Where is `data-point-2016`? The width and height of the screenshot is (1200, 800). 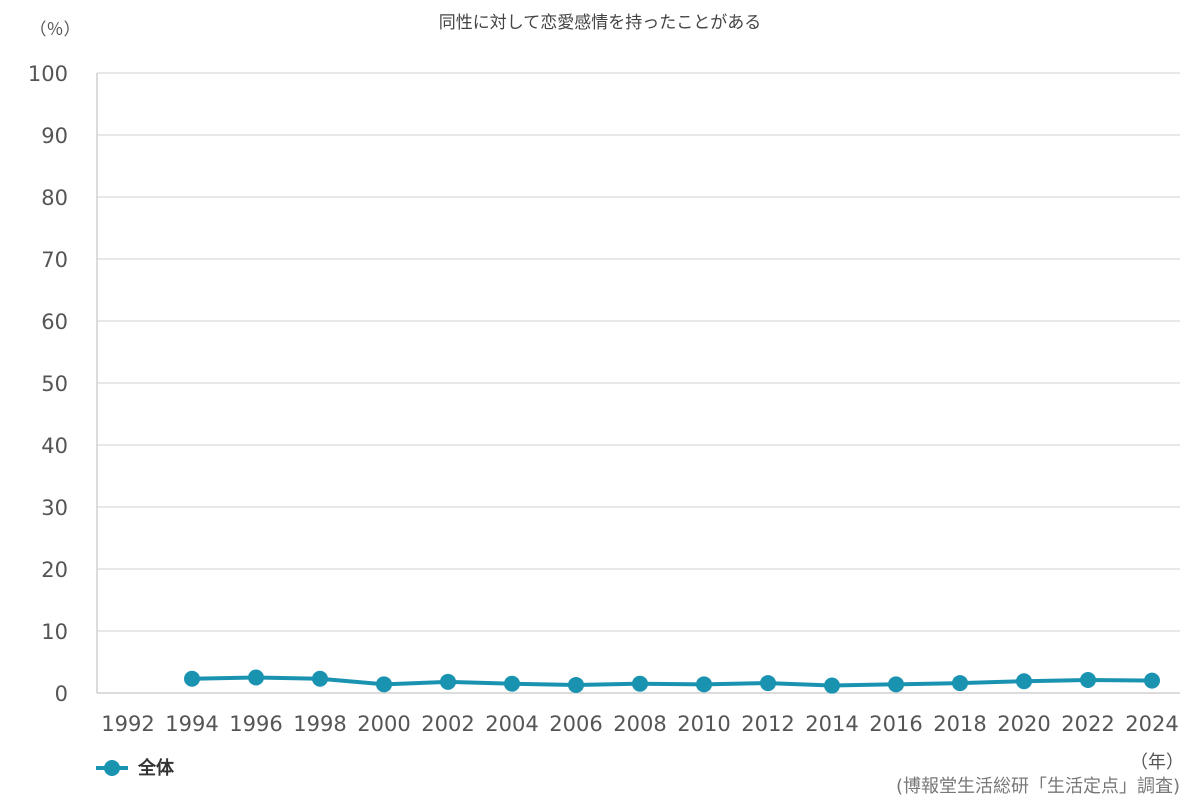
data-point-2016 is located at coordinates (896, 684).